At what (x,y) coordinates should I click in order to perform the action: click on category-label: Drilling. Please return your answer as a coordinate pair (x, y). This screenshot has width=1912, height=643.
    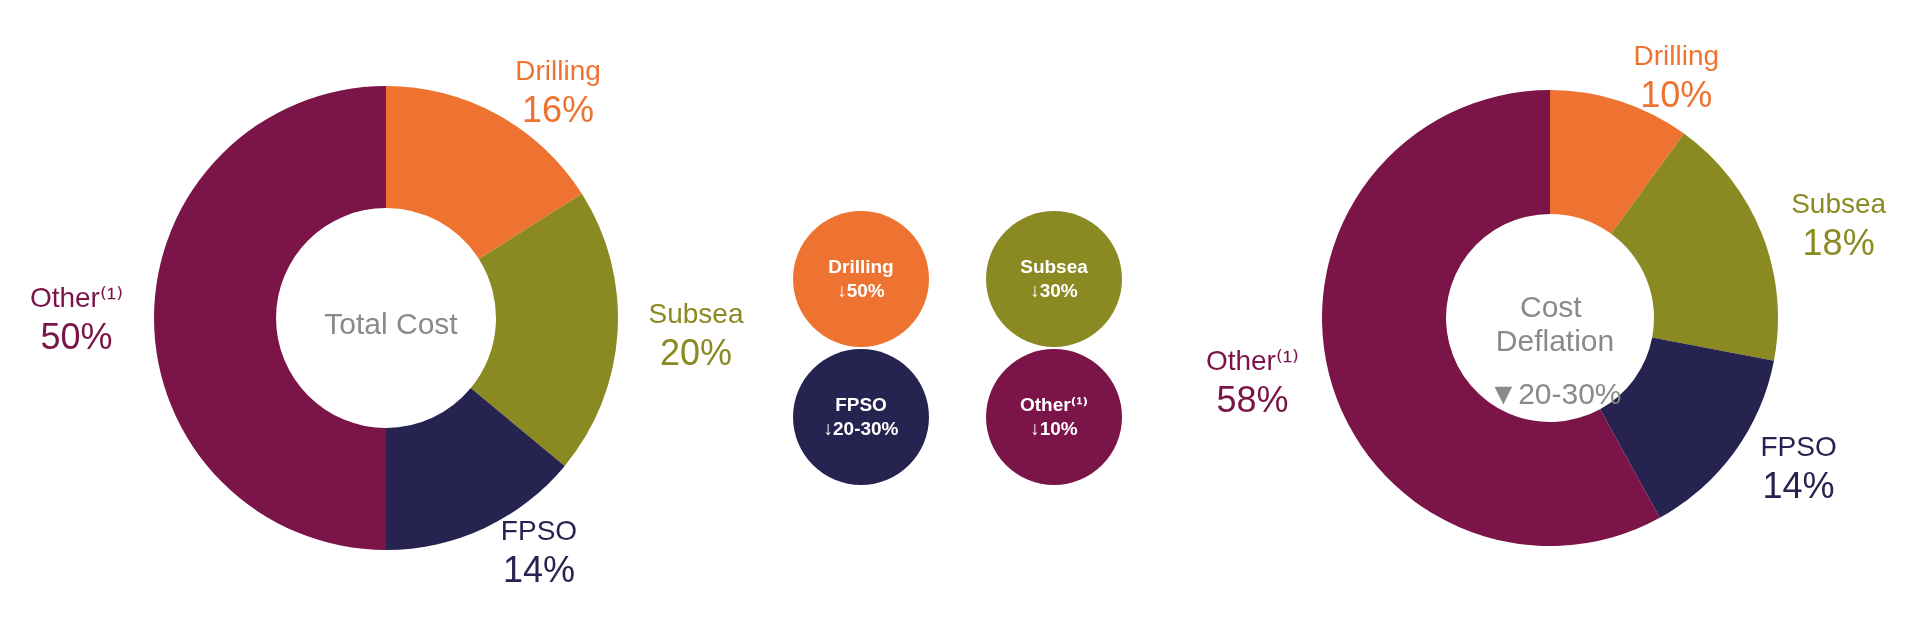
    Looking at the image, I should click on (861, 267).